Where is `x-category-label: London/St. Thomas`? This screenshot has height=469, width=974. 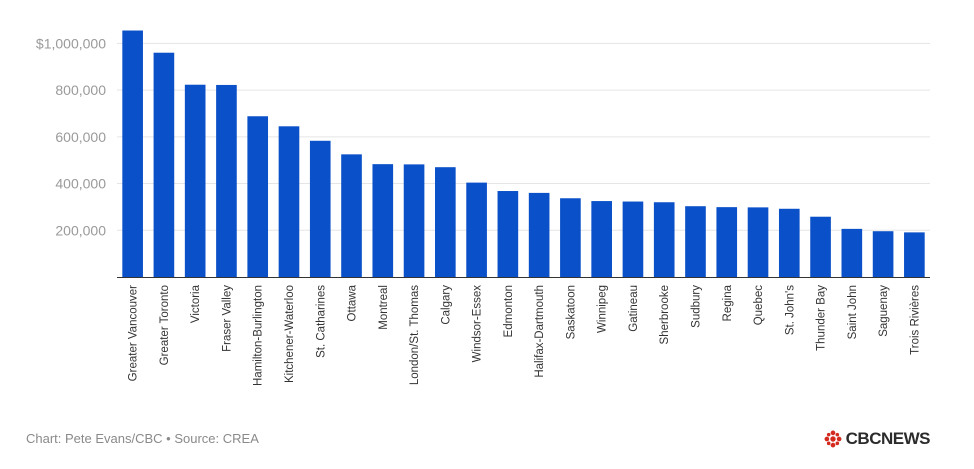
x-category-label: London/St. Thomas is located at coordinates (415, 335).